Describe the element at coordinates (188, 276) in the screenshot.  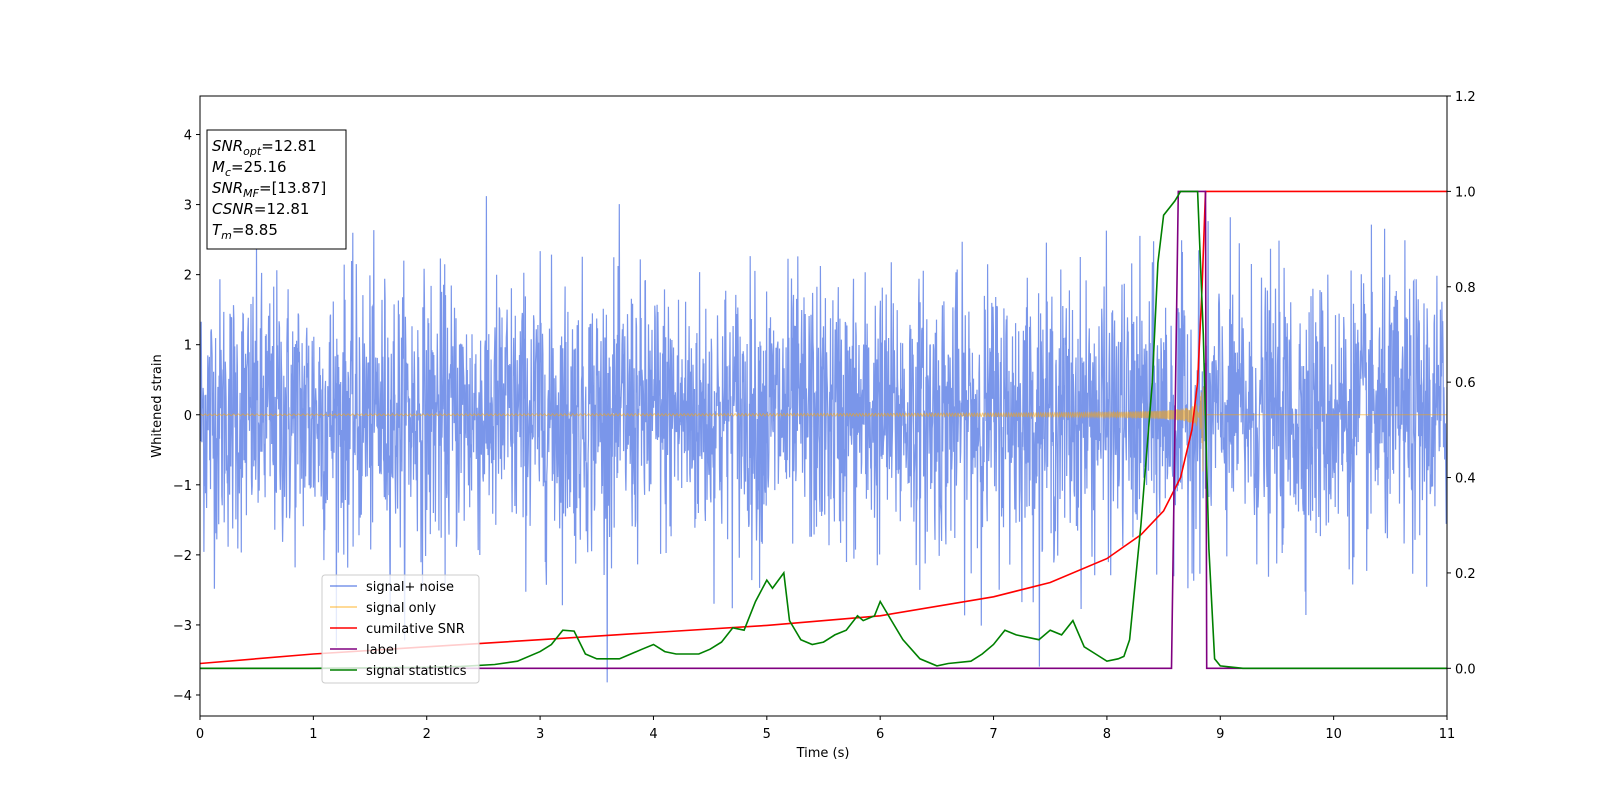
I see `y-left-tick-label: 2` at that location.